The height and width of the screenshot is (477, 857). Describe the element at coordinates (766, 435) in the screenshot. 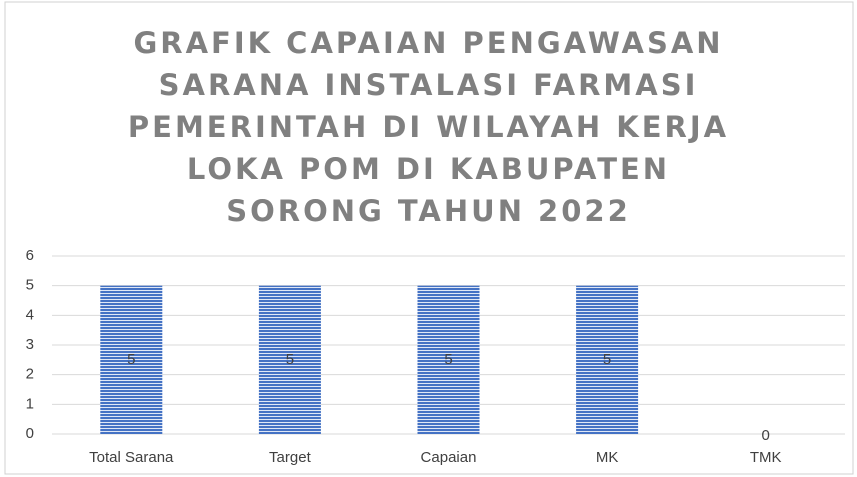

I see `data-label: 0` at that location.